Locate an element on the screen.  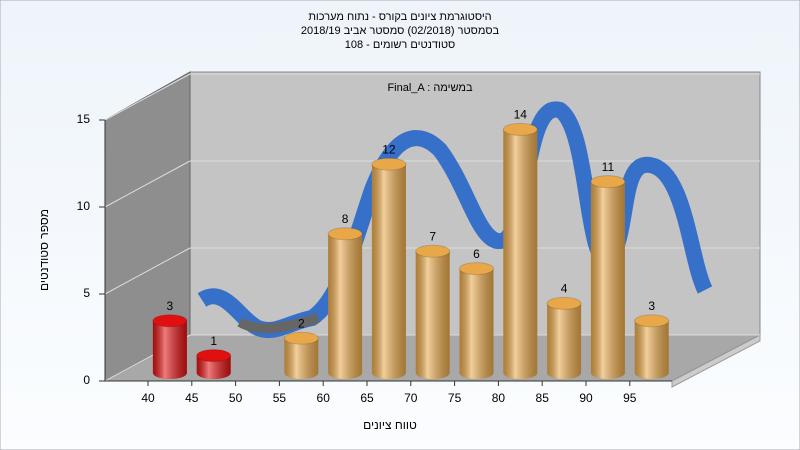
x-tick-label: 95 is located at coordinates (630, 398).